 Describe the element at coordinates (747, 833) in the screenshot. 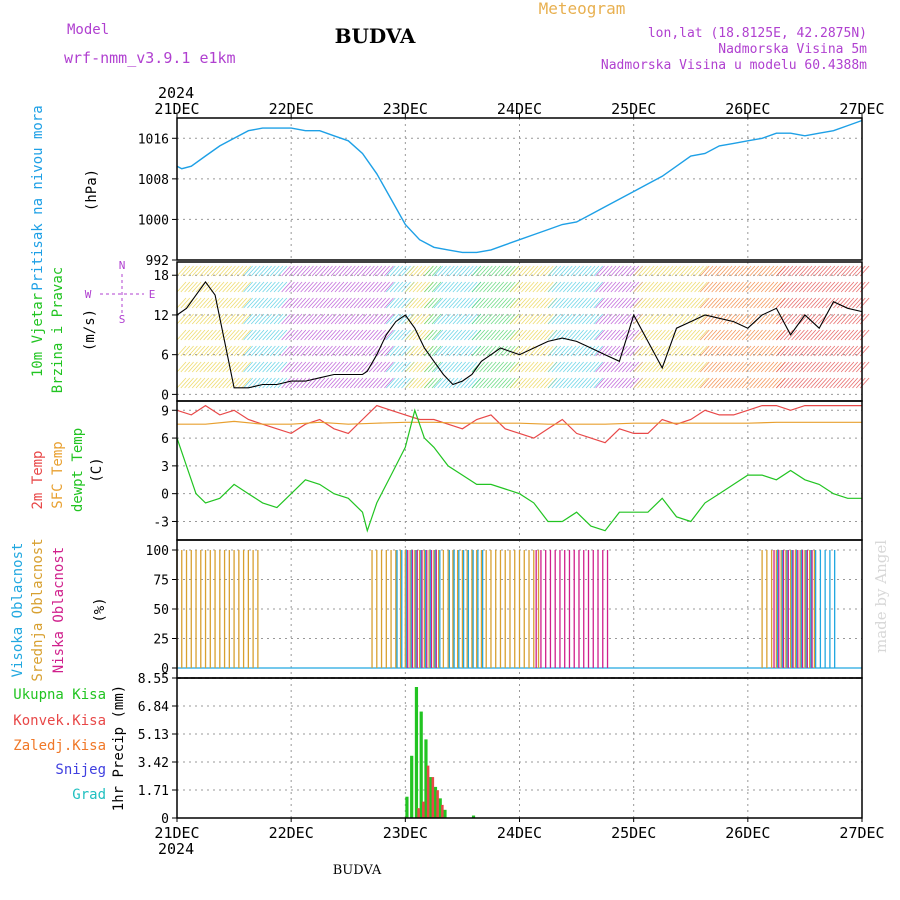

I see `bottom-x-tick-label: 26DEC` at that location.